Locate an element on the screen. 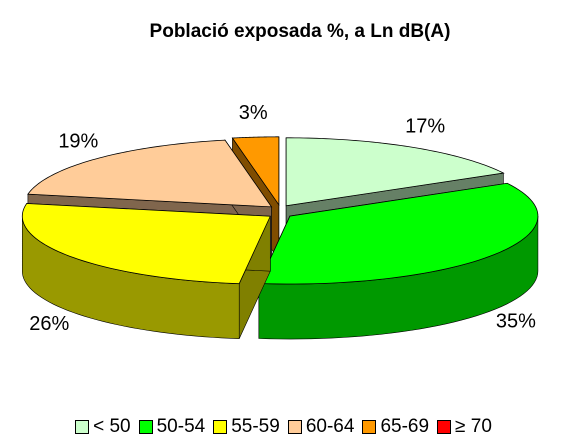 The image size is (567, 443). legend-item: 50-54 is located at coordinates (172, 427).